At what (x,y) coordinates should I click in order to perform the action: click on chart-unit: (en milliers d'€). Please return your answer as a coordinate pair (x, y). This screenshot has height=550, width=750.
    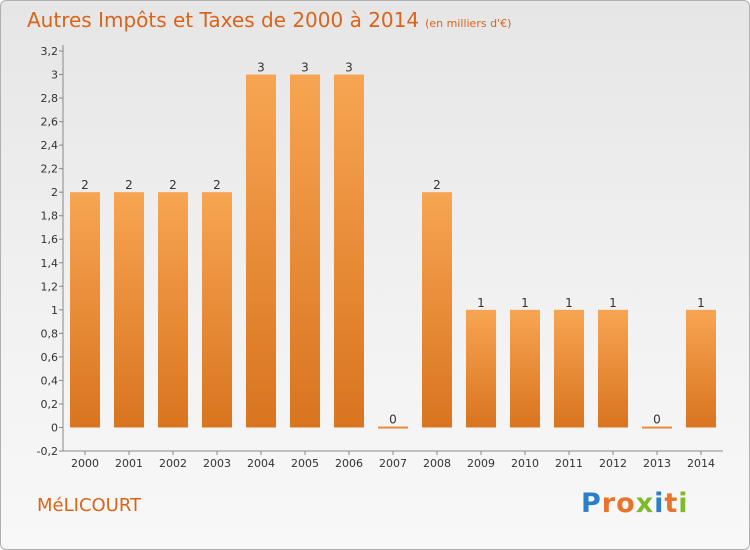
    Looking at the image, I should click on (468, 23).